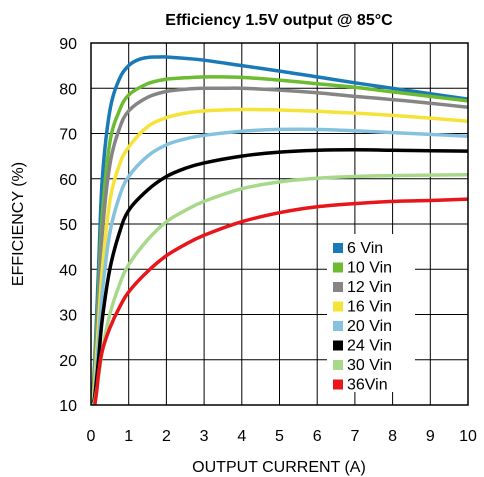  I want to click on y-tick-labels: 10 20 30 40 50 60 70 80 90, so click(68, 225).